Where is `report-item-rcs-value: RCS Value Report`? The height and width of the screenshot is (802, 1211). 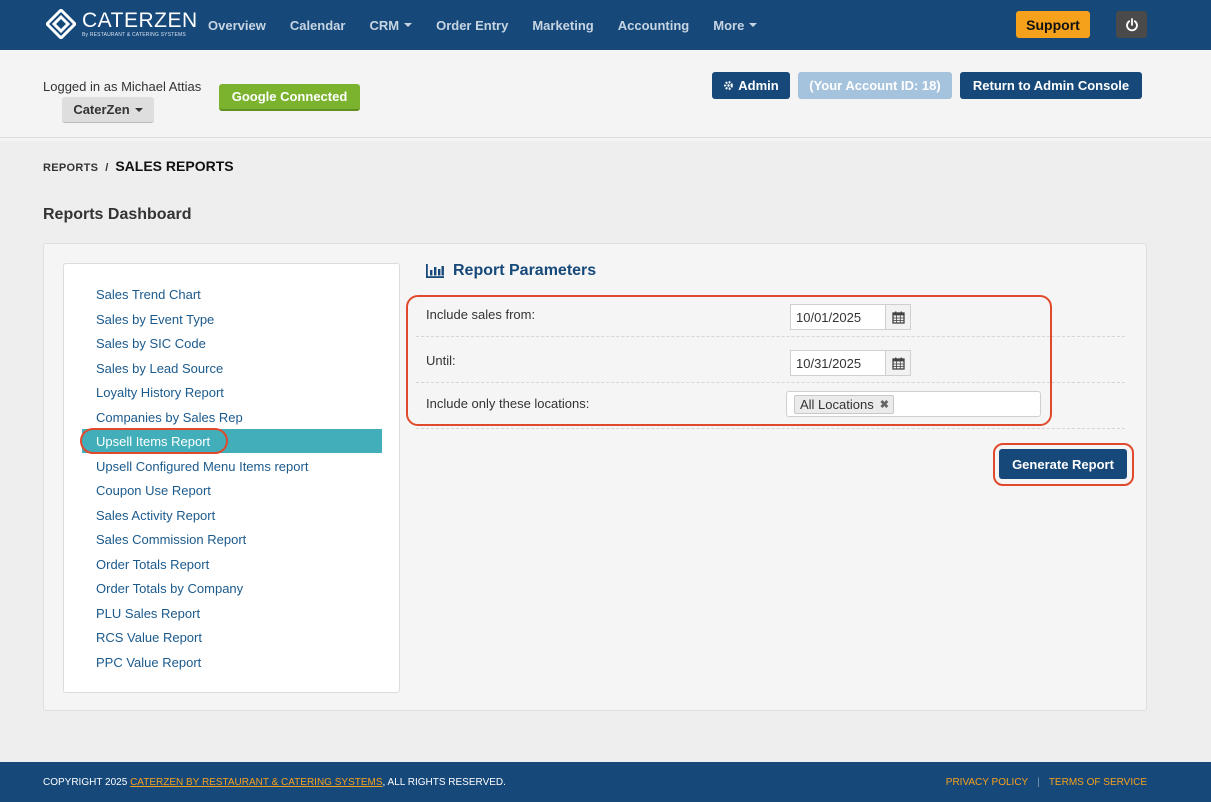 report-item-rcs-value: RCS Value Report is located at coordinates (149, 637).